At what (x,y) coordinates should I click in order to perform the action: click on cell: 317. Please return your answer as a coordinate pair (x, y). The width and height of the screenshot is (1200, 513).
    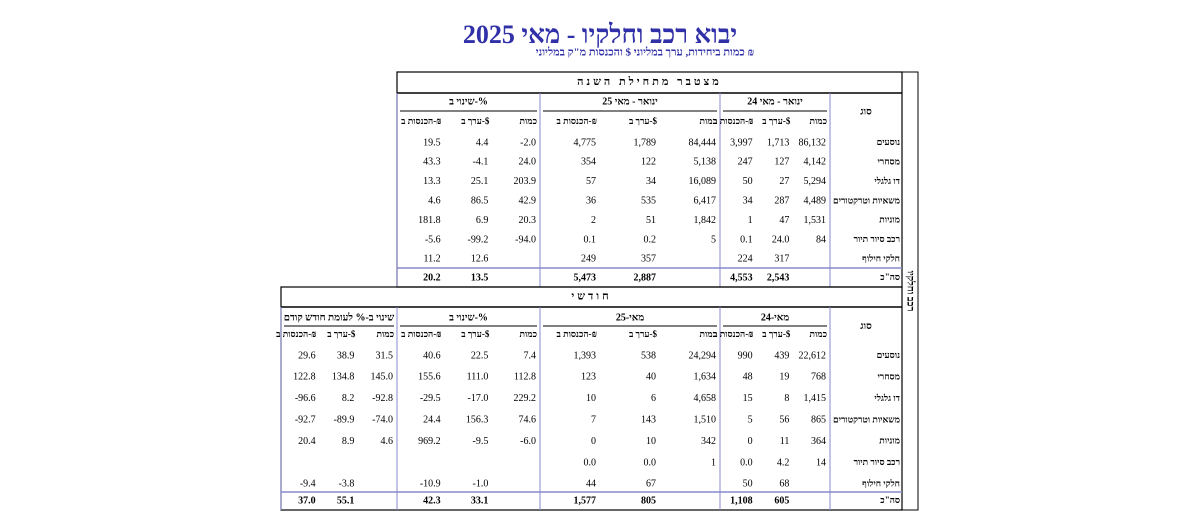
    Looking at the image, I should click on (781, 259).